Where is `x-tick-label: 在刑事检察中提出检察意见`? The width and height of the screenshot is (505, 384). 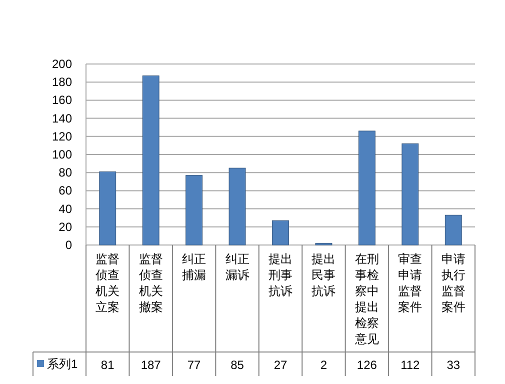
x-tick-label: 在刑事检察中提出检察意见 is located at coordinates (366, 299).